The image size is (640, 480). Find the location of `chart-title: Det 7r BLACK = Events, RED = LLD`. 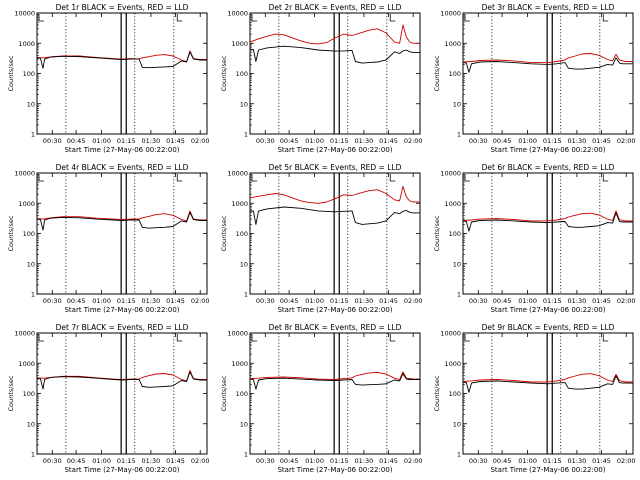

chart-title: Det 7r BLACK = Events, RED = LLD is located at coordinates (122, 327).